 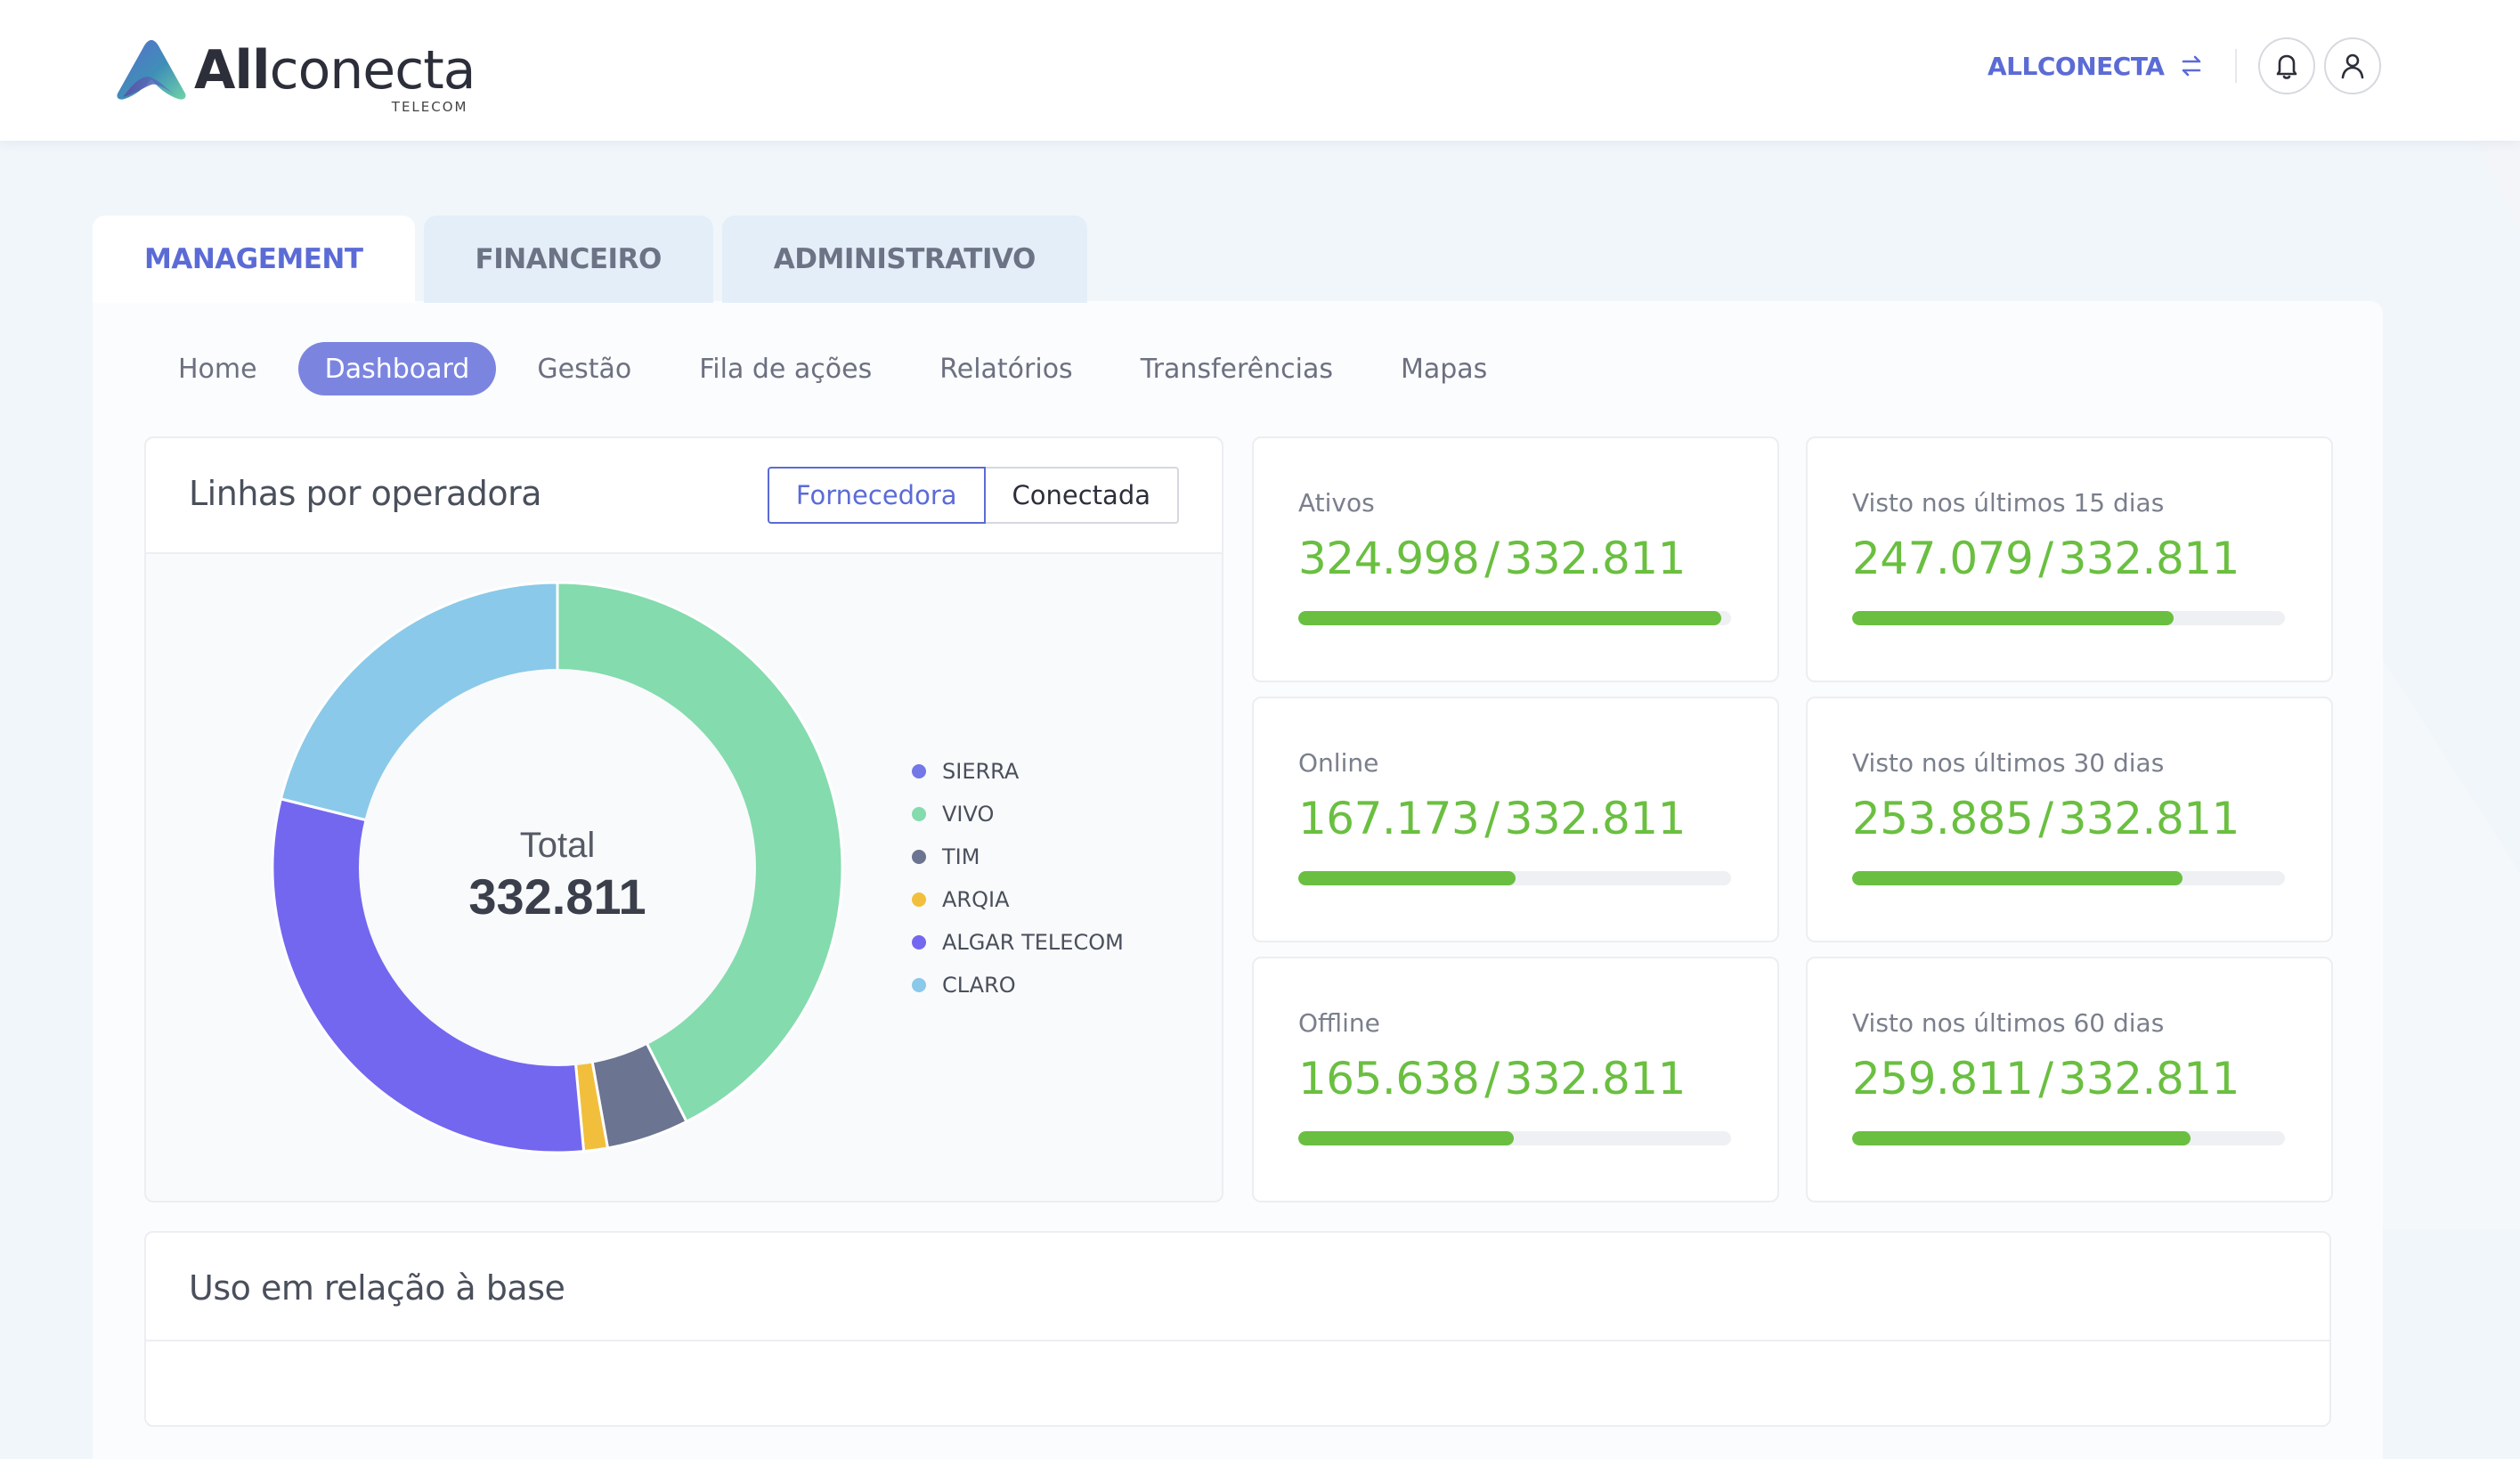 I want to click on tab-administrativo: ADMINISTRATIVO, so click(x=904, y=260).